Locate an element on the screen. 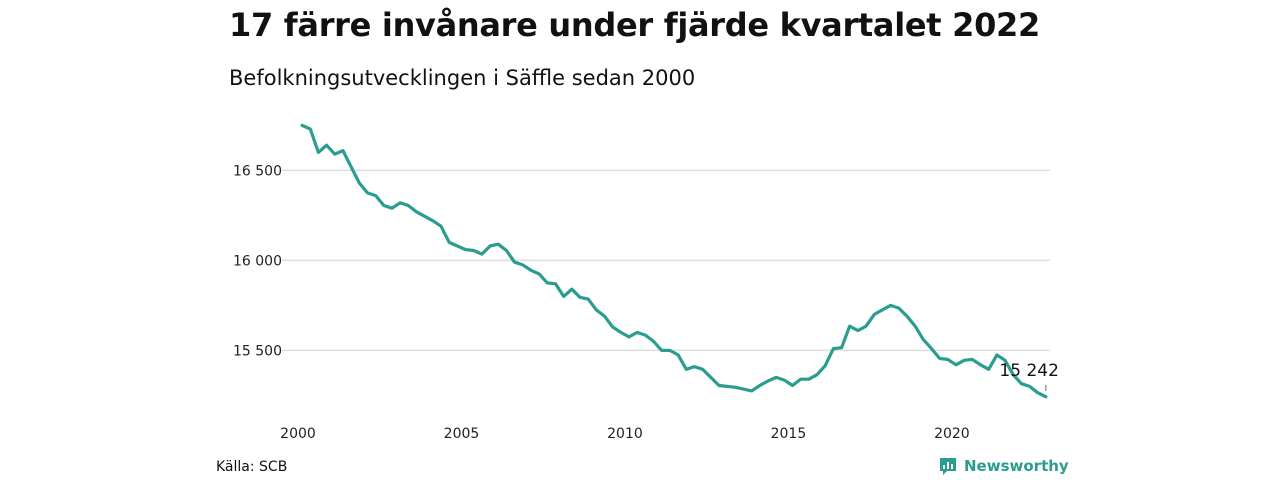 Image resolution: width=1280 pixels, height=480 pixels. y-tick-label: 16 500 is located at coordinates (257, 171).